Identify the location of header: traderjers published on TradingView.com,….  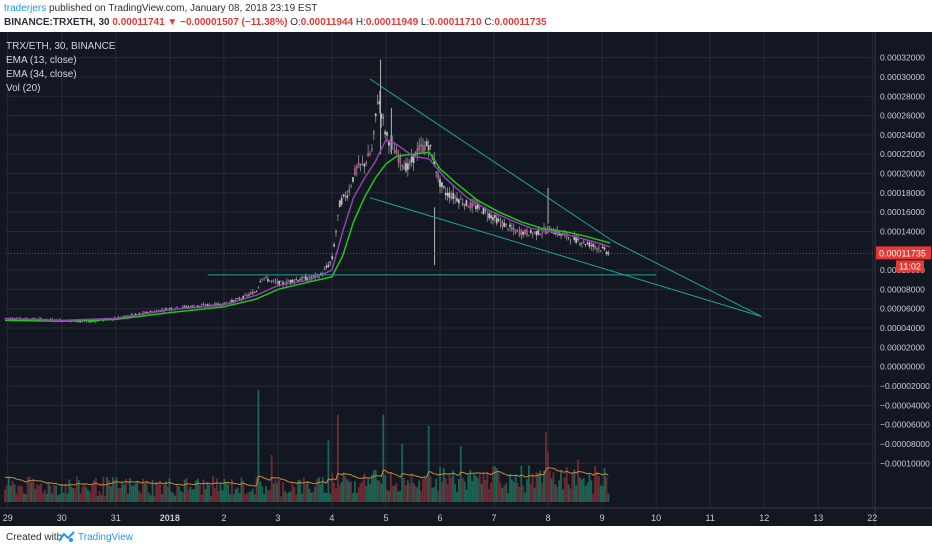
(466, 16).